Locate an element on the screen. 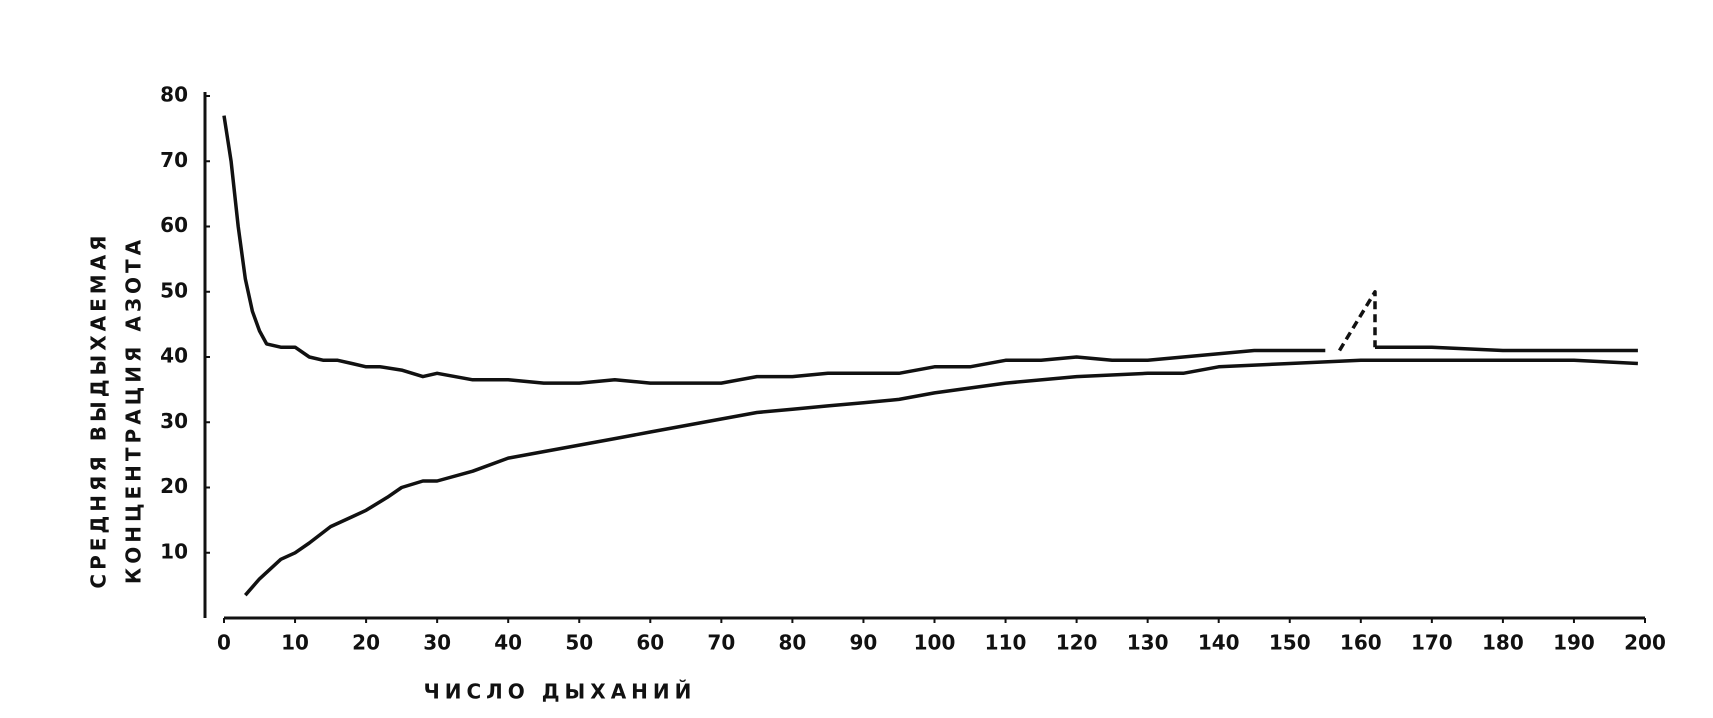 This screenshot has height=718, width=1713. x-axis-label: ЧИСЛО ДЫХАНИЙ is located at coordinates (560, 692).